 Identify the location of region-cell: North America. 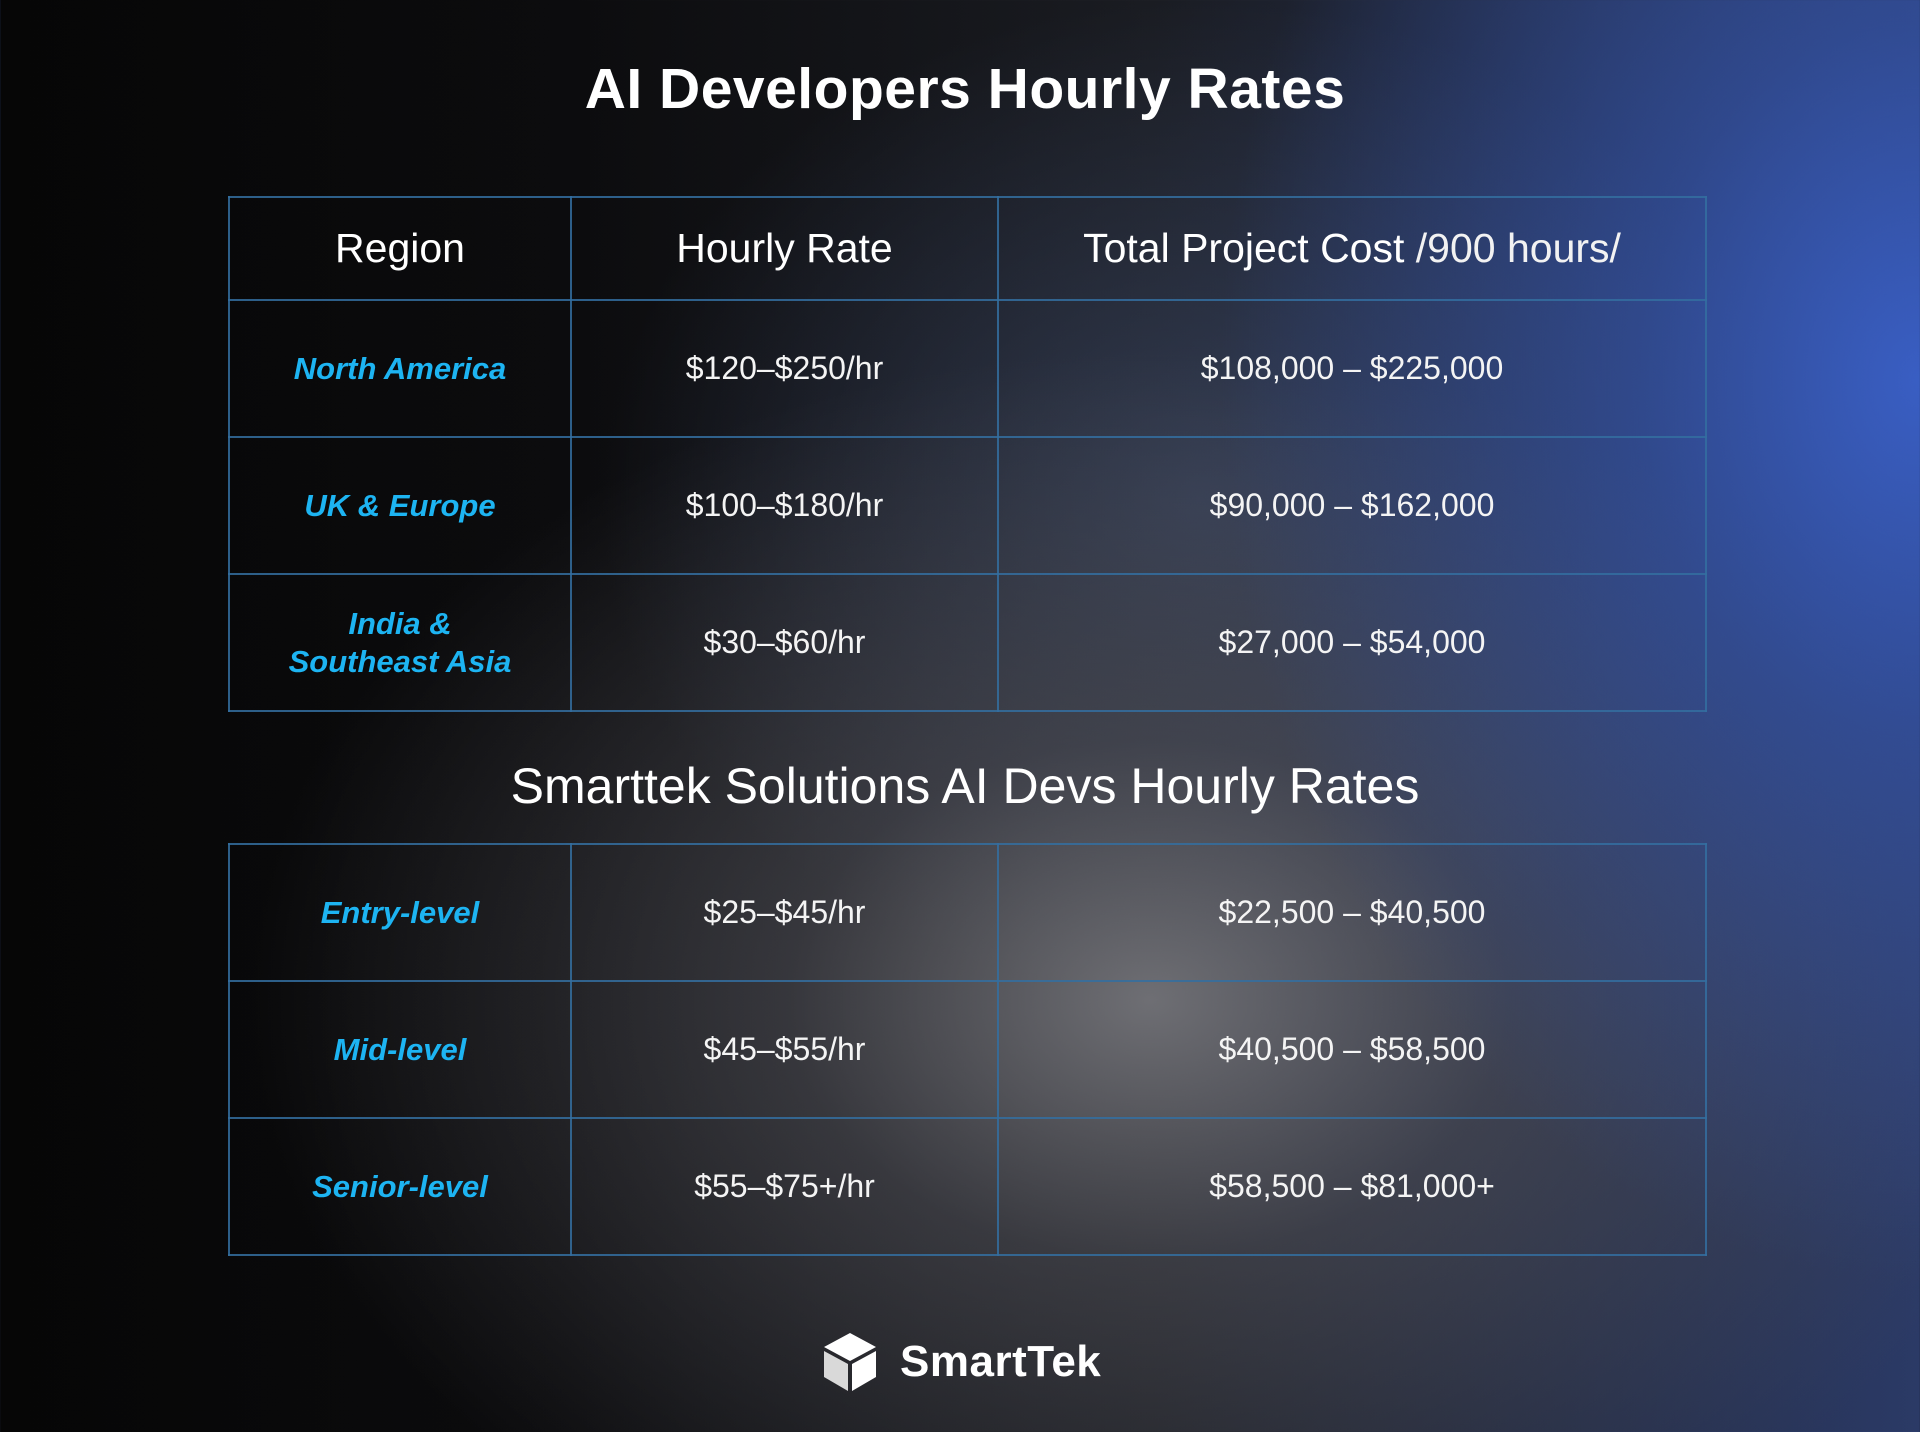
(400, 368).